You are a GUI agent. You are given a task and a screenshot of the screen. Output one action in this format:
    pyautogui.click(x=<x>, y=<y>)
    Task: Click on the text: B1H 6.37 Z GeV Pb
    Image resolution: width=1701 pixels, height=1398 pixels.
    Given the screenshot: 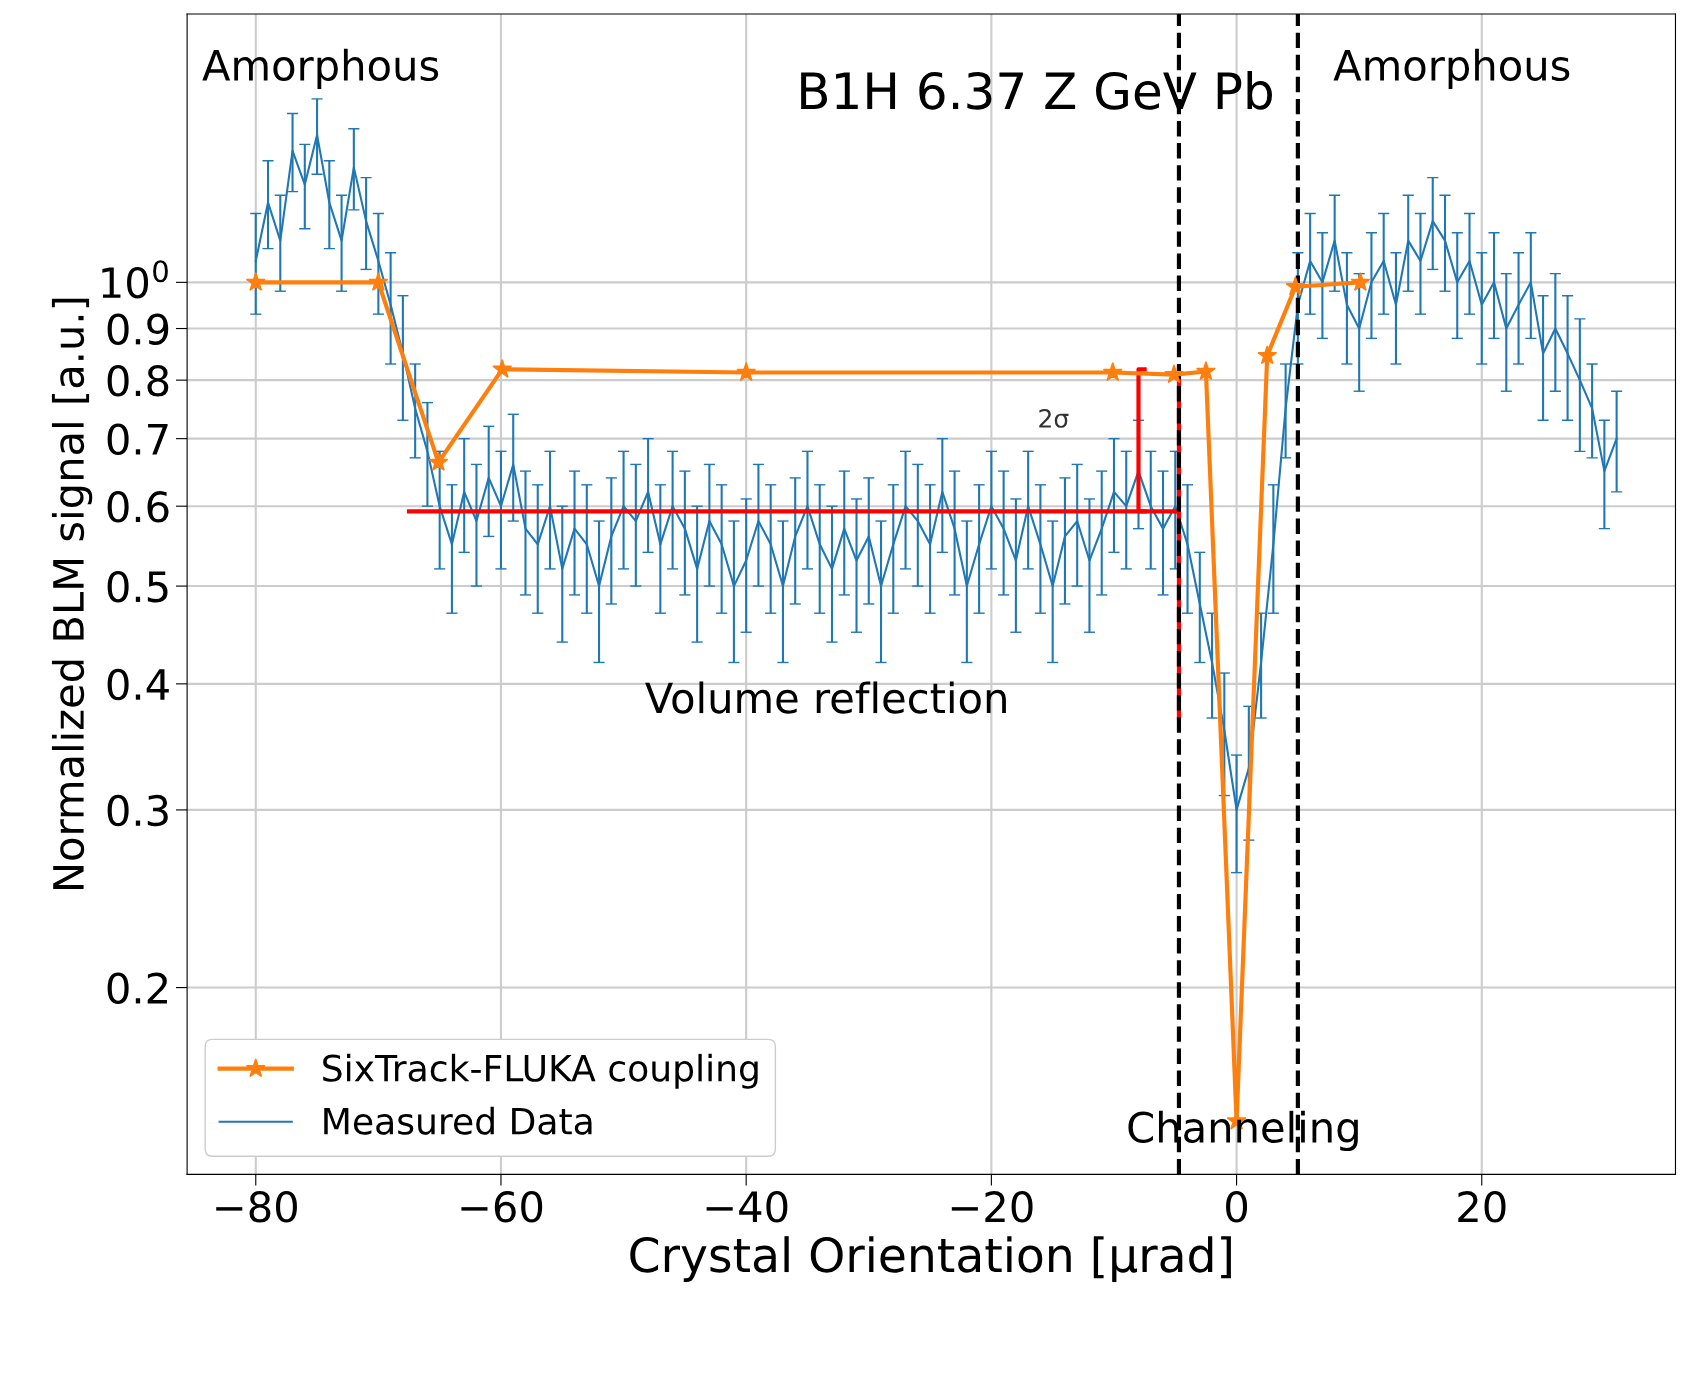 What is the action you would take?
    pyautogui.click(x=1036, y=90)
    